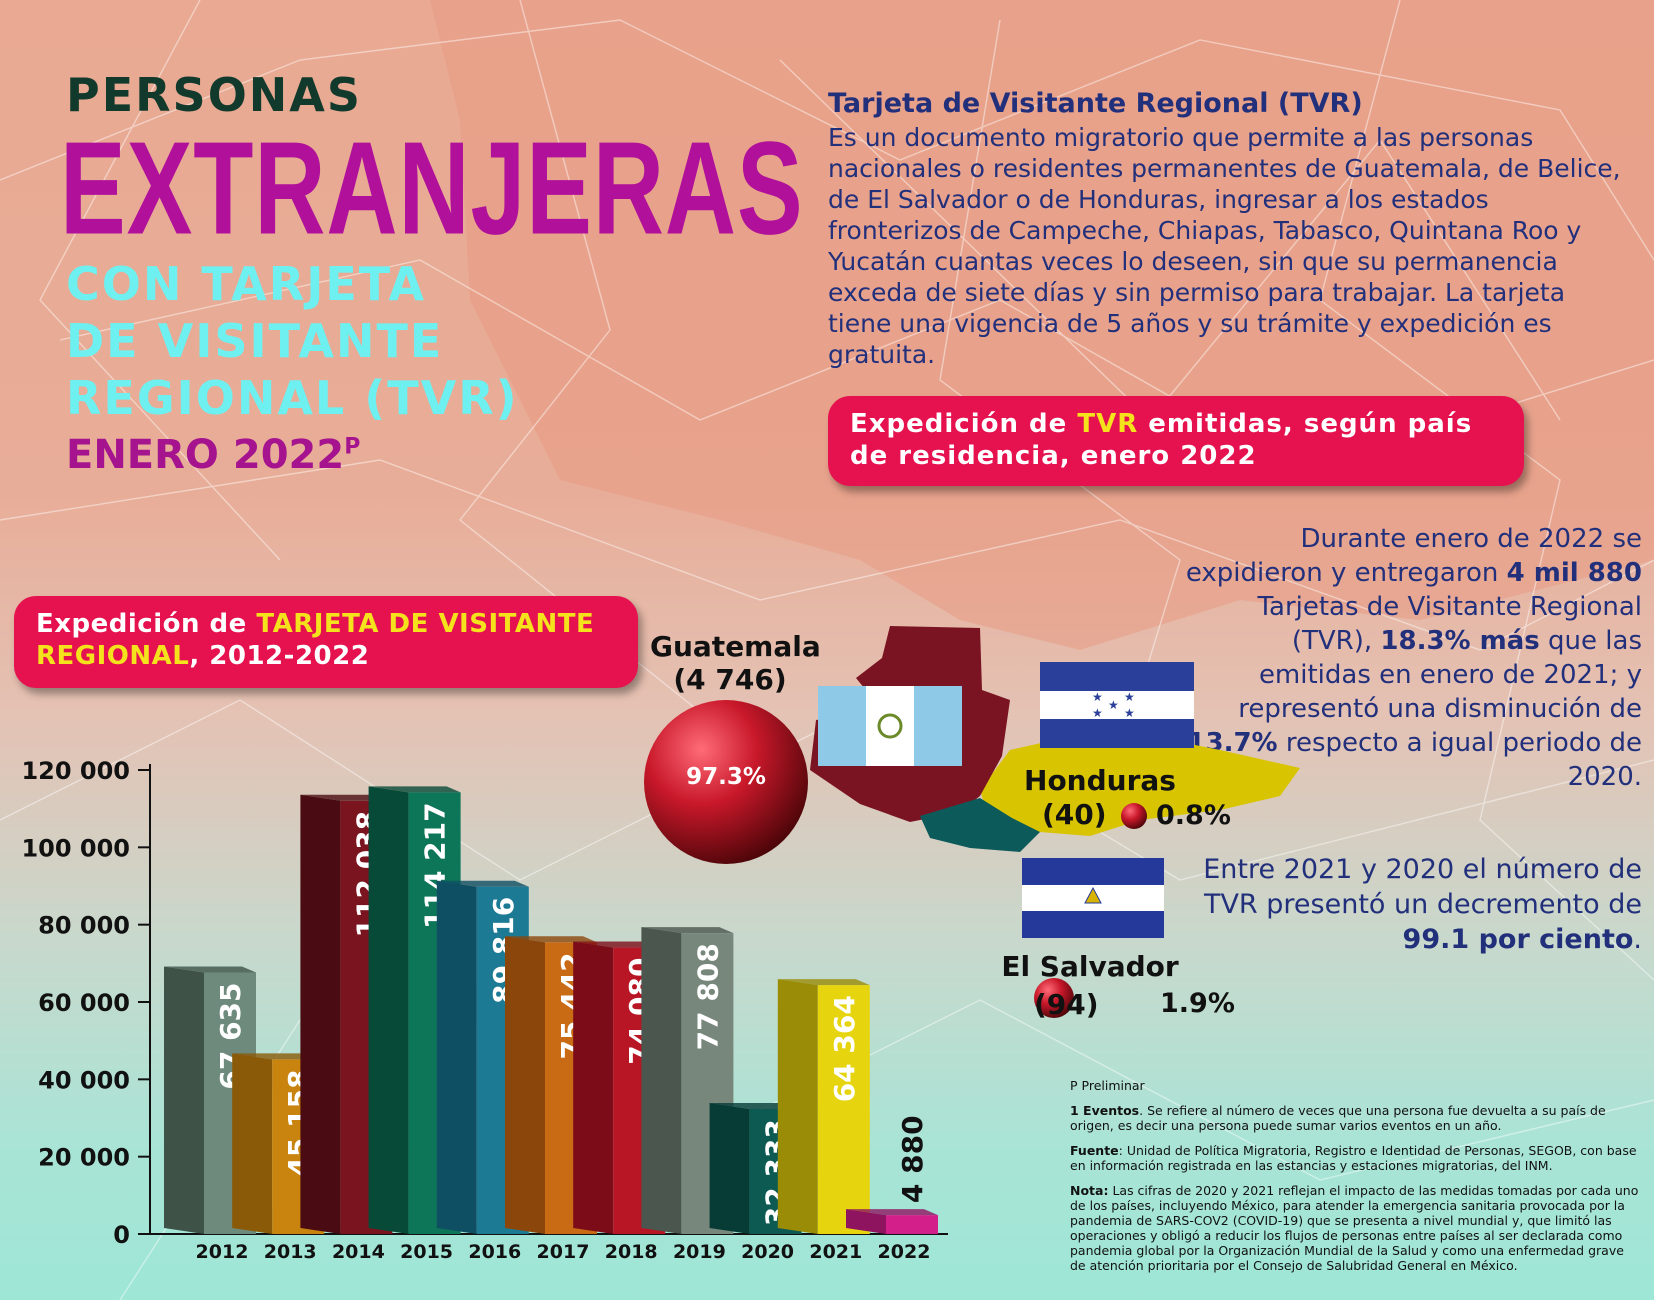 This screenshot has height=1300, width=1654. I want to click on guatemala-flag-stripe-left, so click(842, 726).